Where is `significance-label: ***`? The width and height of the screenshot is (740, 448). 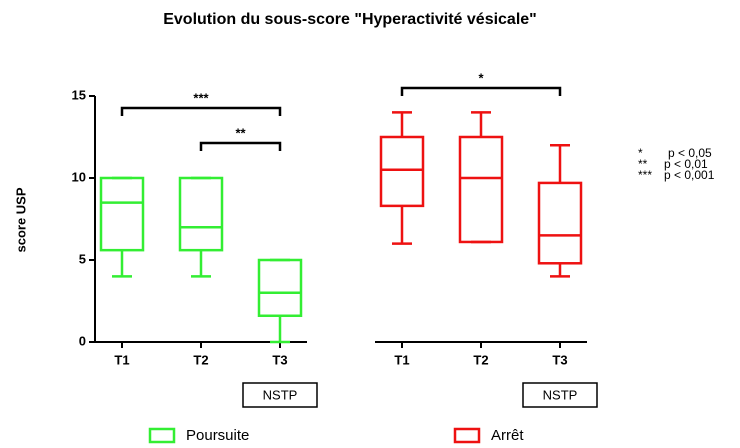
significance-label: *** is located at coordinates (201, 97).